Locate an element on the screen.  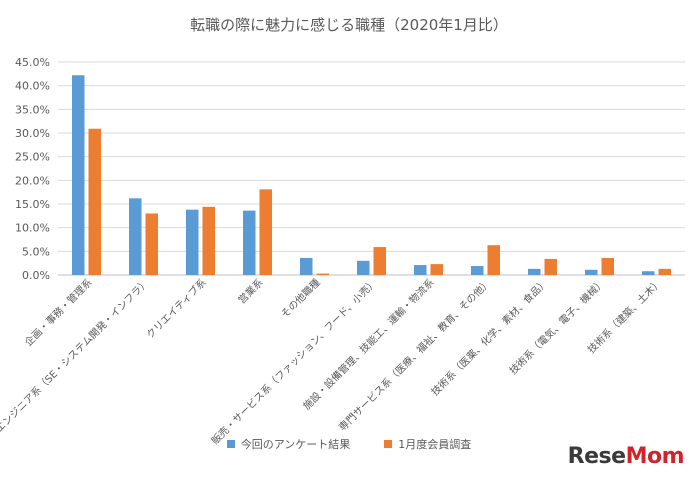
legend-item-series-1: 今回のアンケート結果 is located at coordinates (288, 444).